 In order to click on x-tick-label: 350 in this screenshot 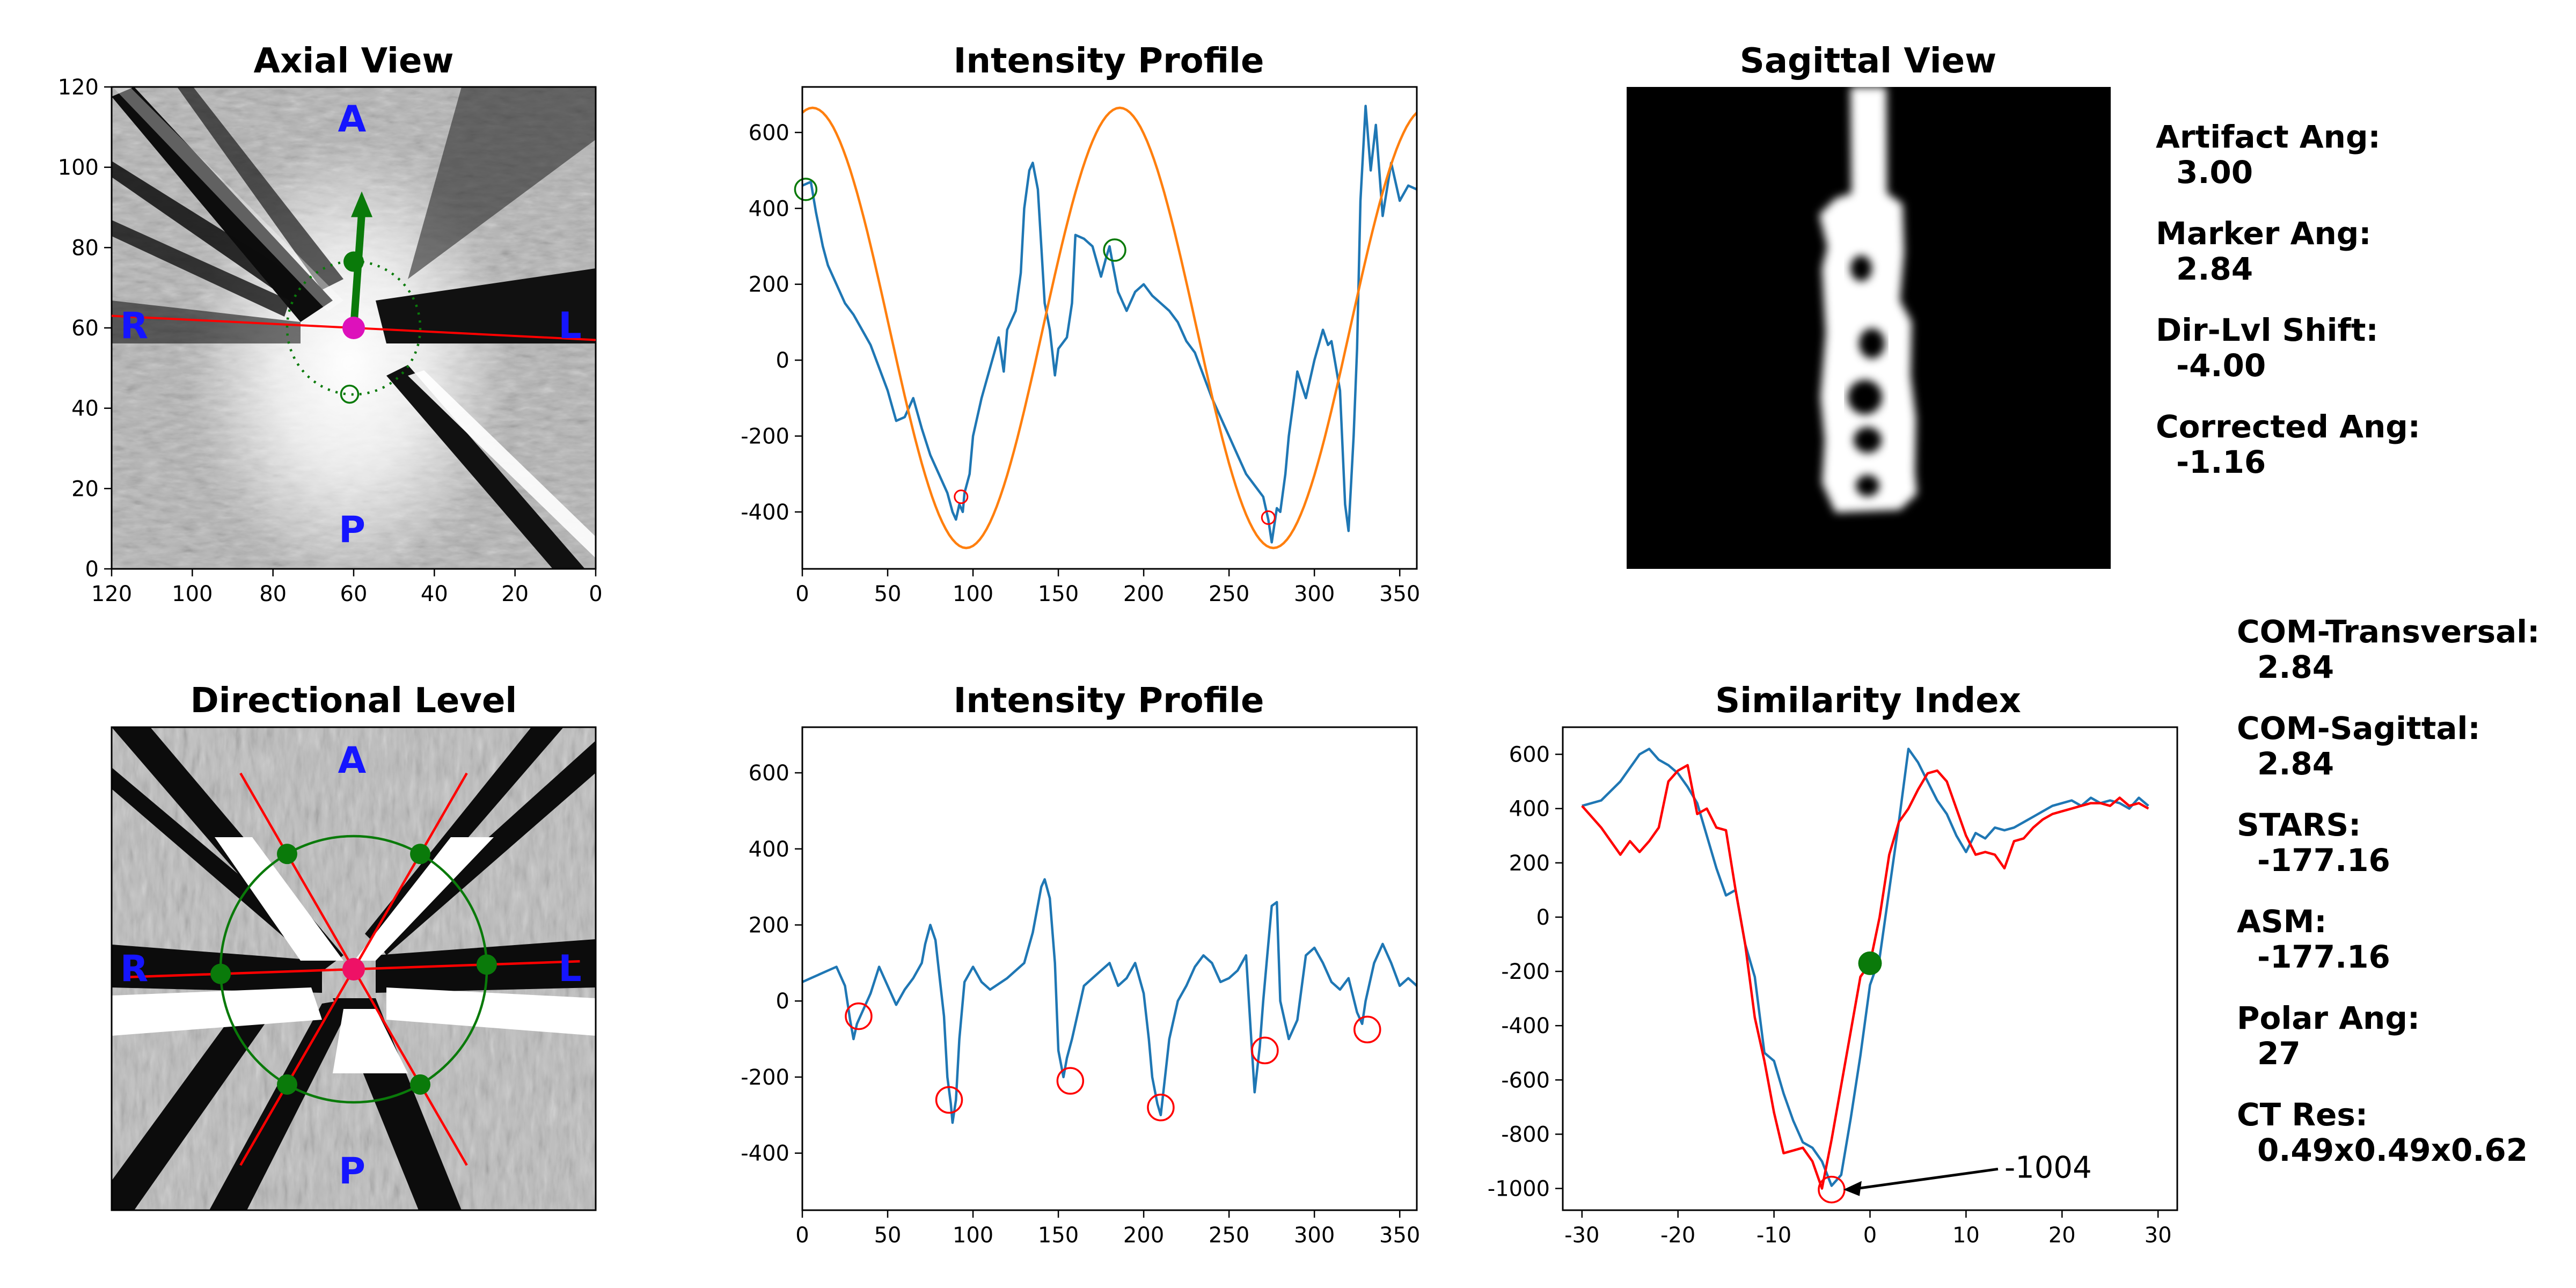, I will do `click(1399, 594)`.